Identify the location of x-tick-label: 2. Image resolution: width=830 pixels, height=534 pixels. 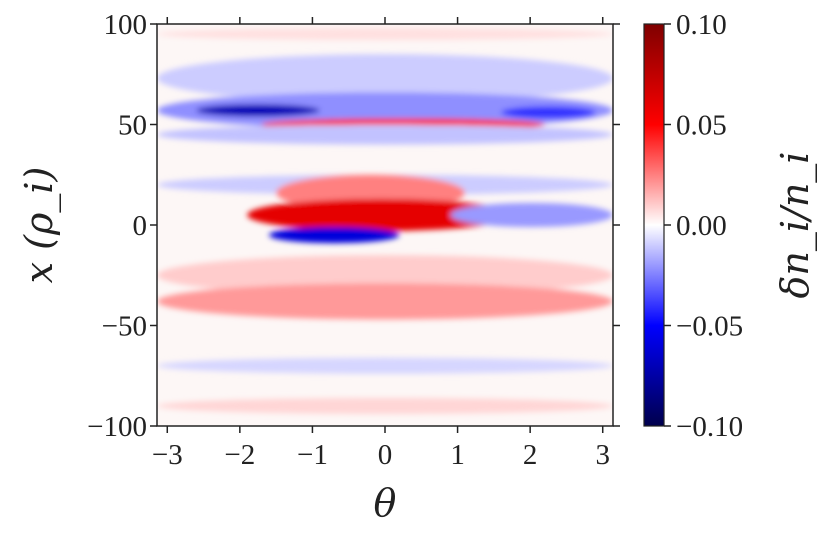
(530, 455).